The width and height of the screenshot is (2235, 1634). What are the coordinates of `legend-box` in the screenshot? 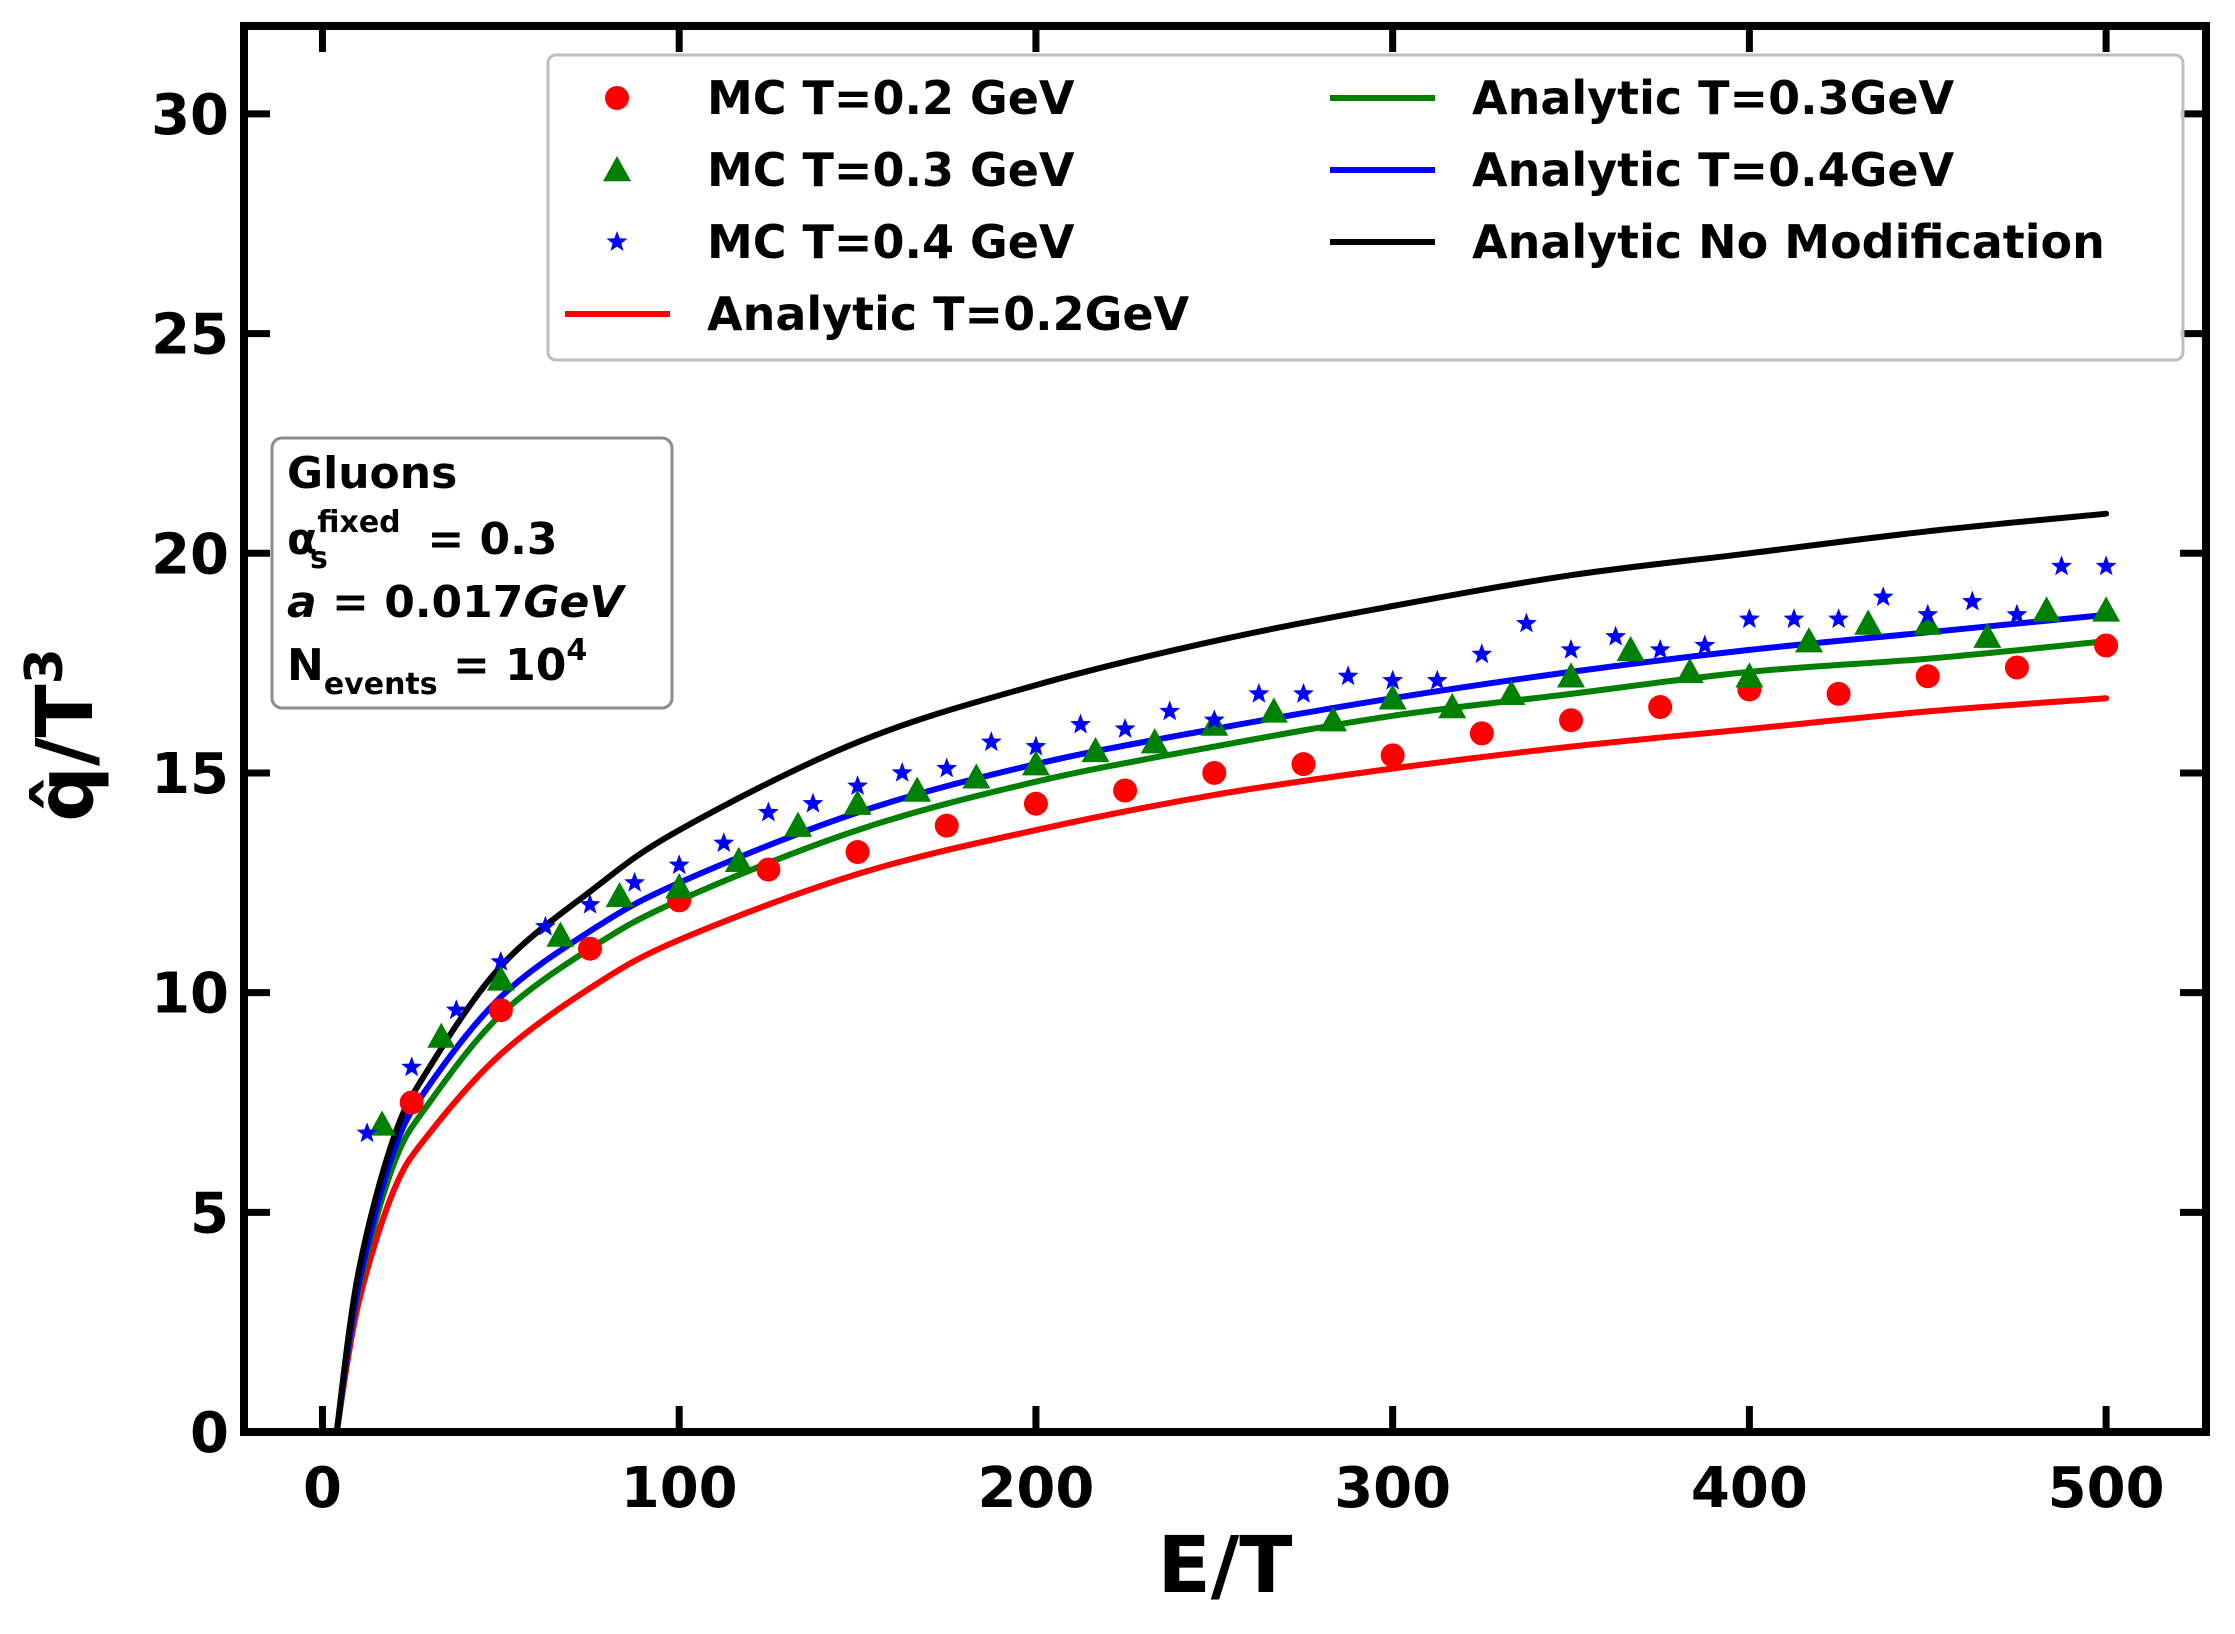 It's located at (1365, 207).